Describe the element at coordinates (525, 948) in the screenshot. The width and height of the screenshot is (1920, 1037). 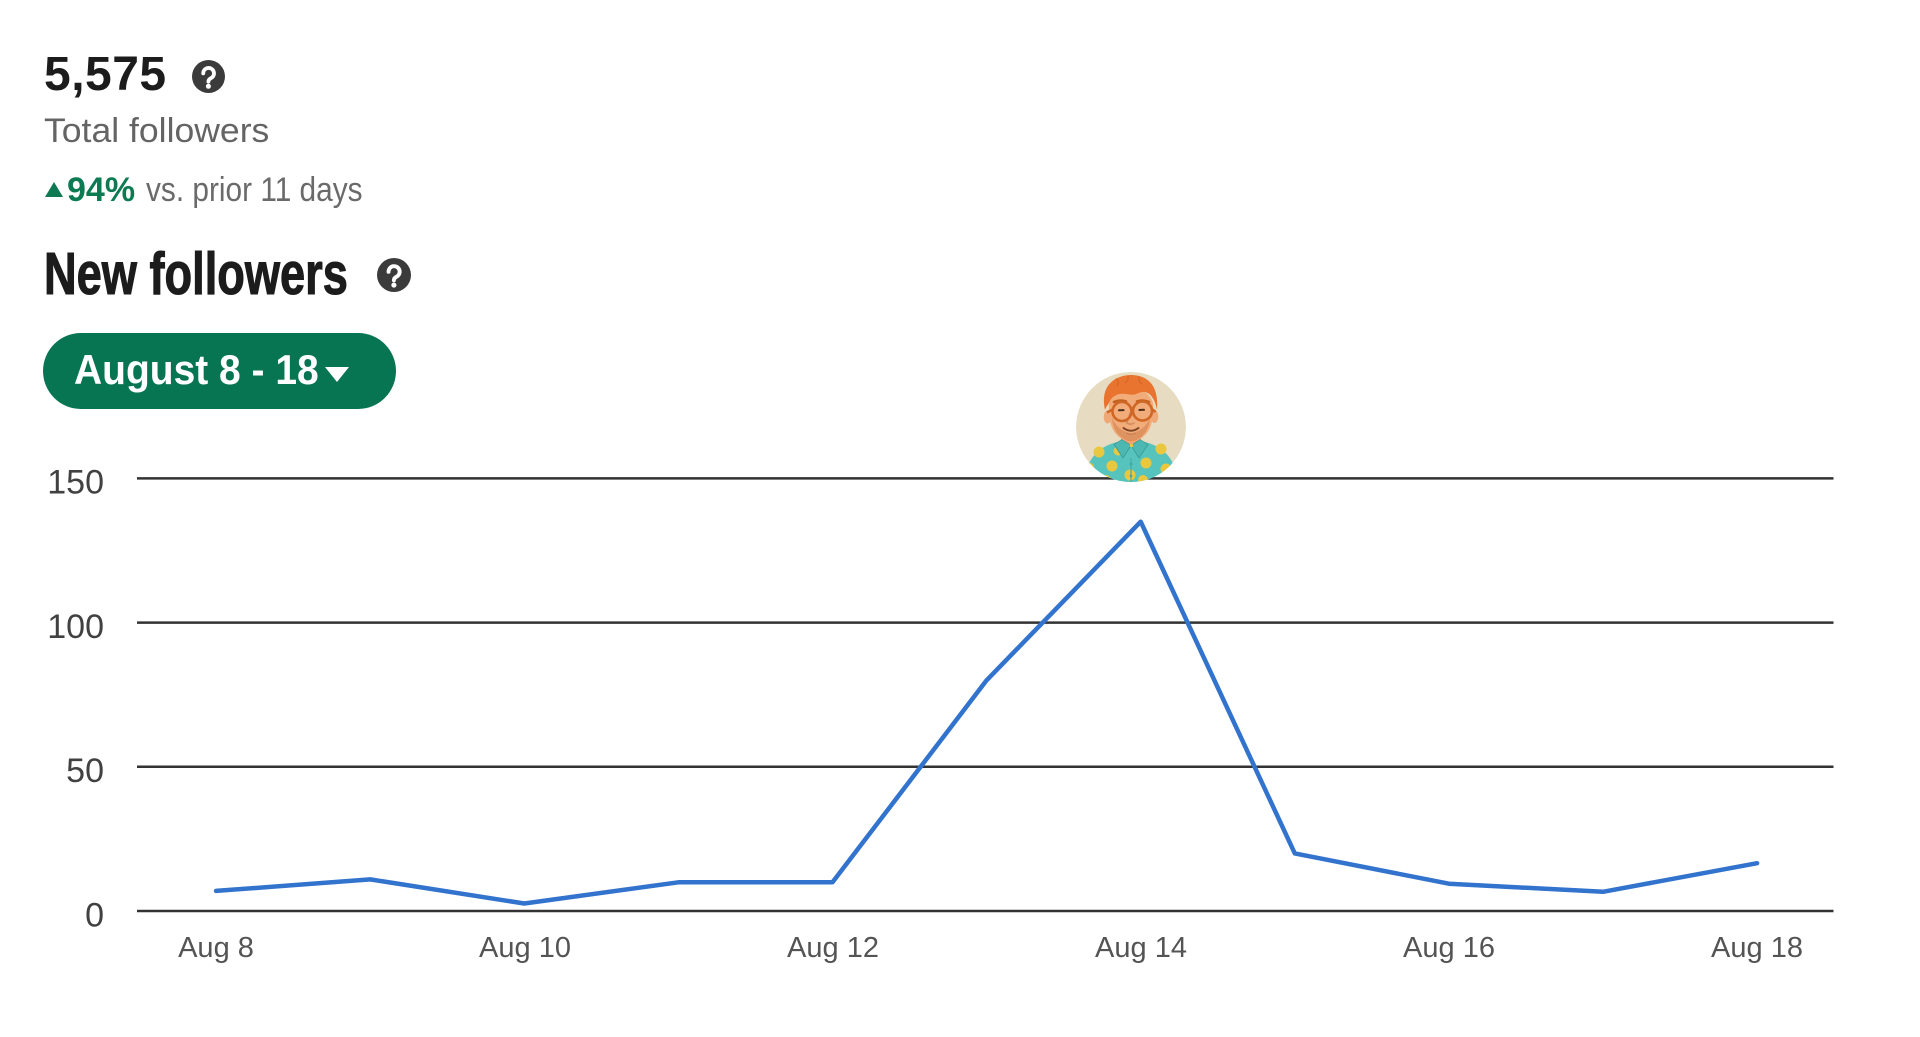
I see `svg-text: Aug 10` at that location.